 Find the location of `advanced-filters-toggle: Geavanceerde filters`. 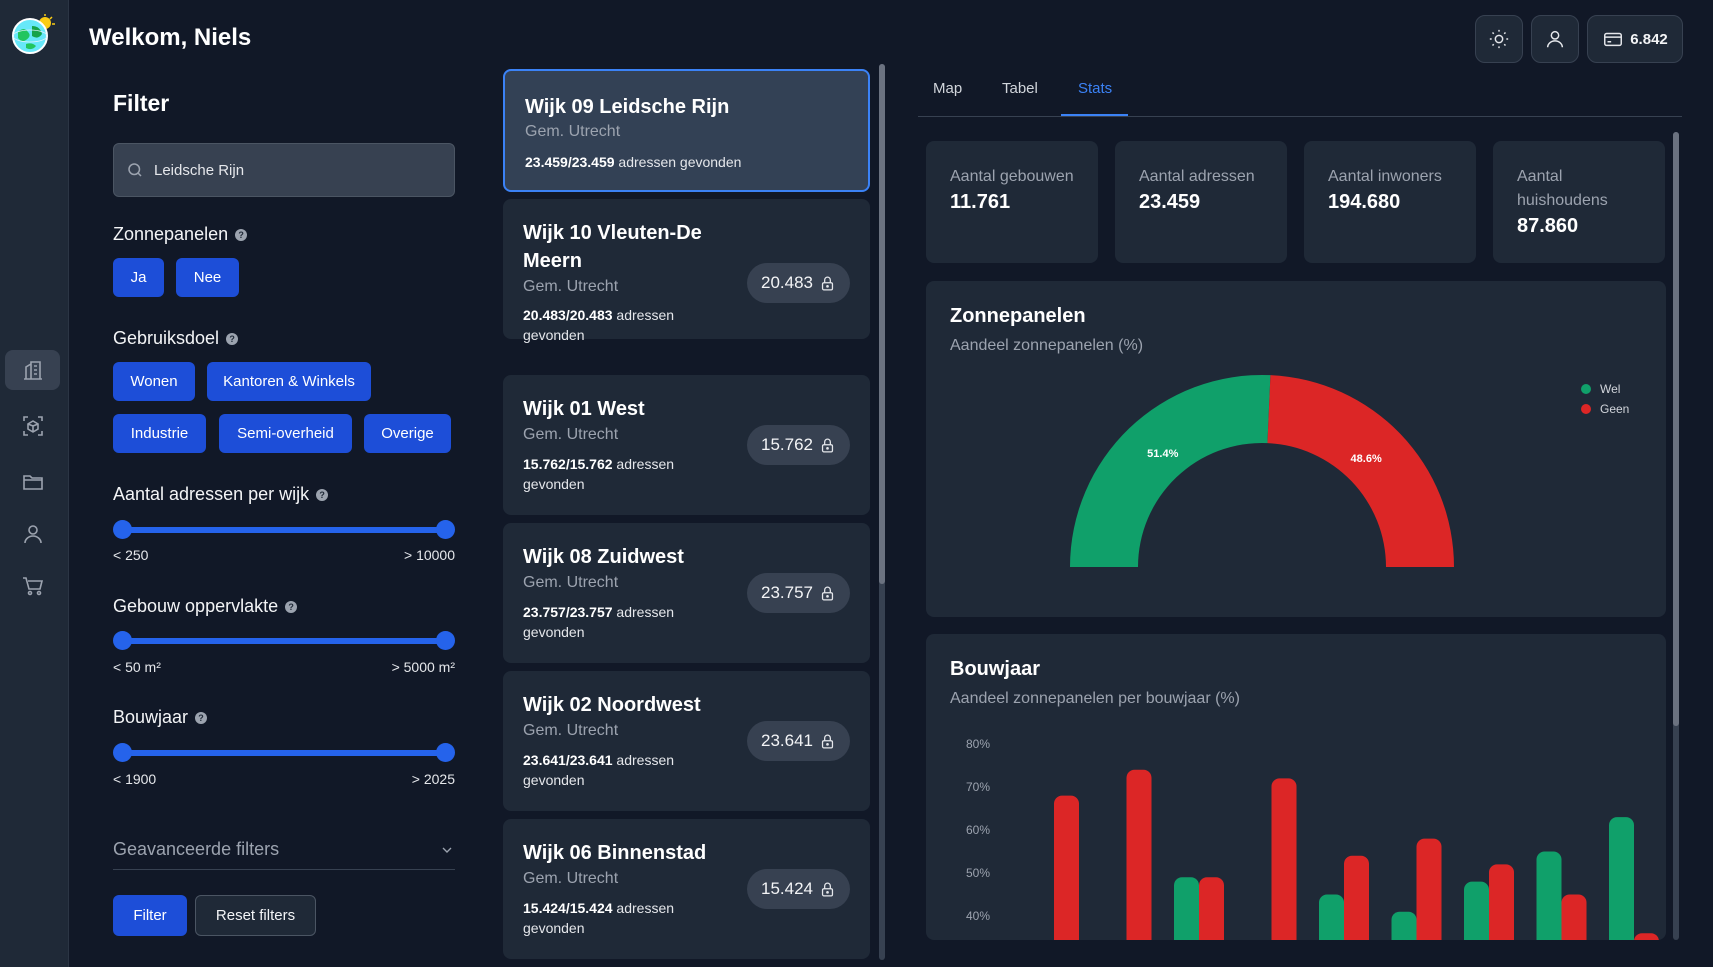

advanced-filters-toggle: Geavanceerde filters is located at coordinates (284, 850).